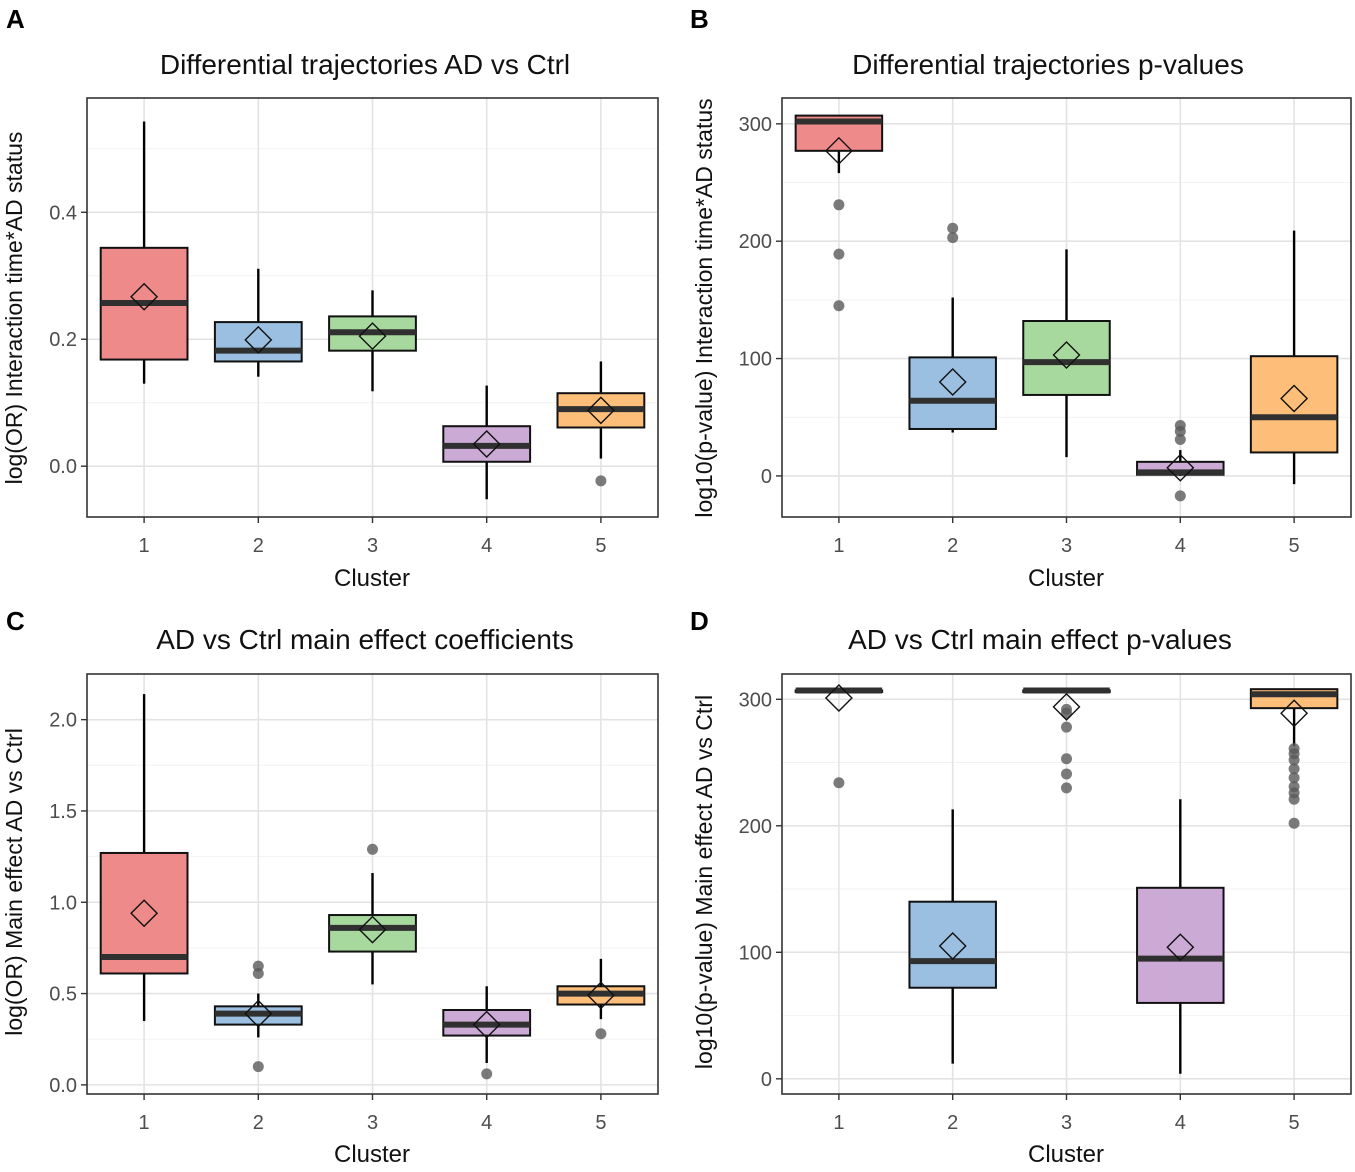  I want to click on panel-a-x-tick-label: 2, so click(258, 546).